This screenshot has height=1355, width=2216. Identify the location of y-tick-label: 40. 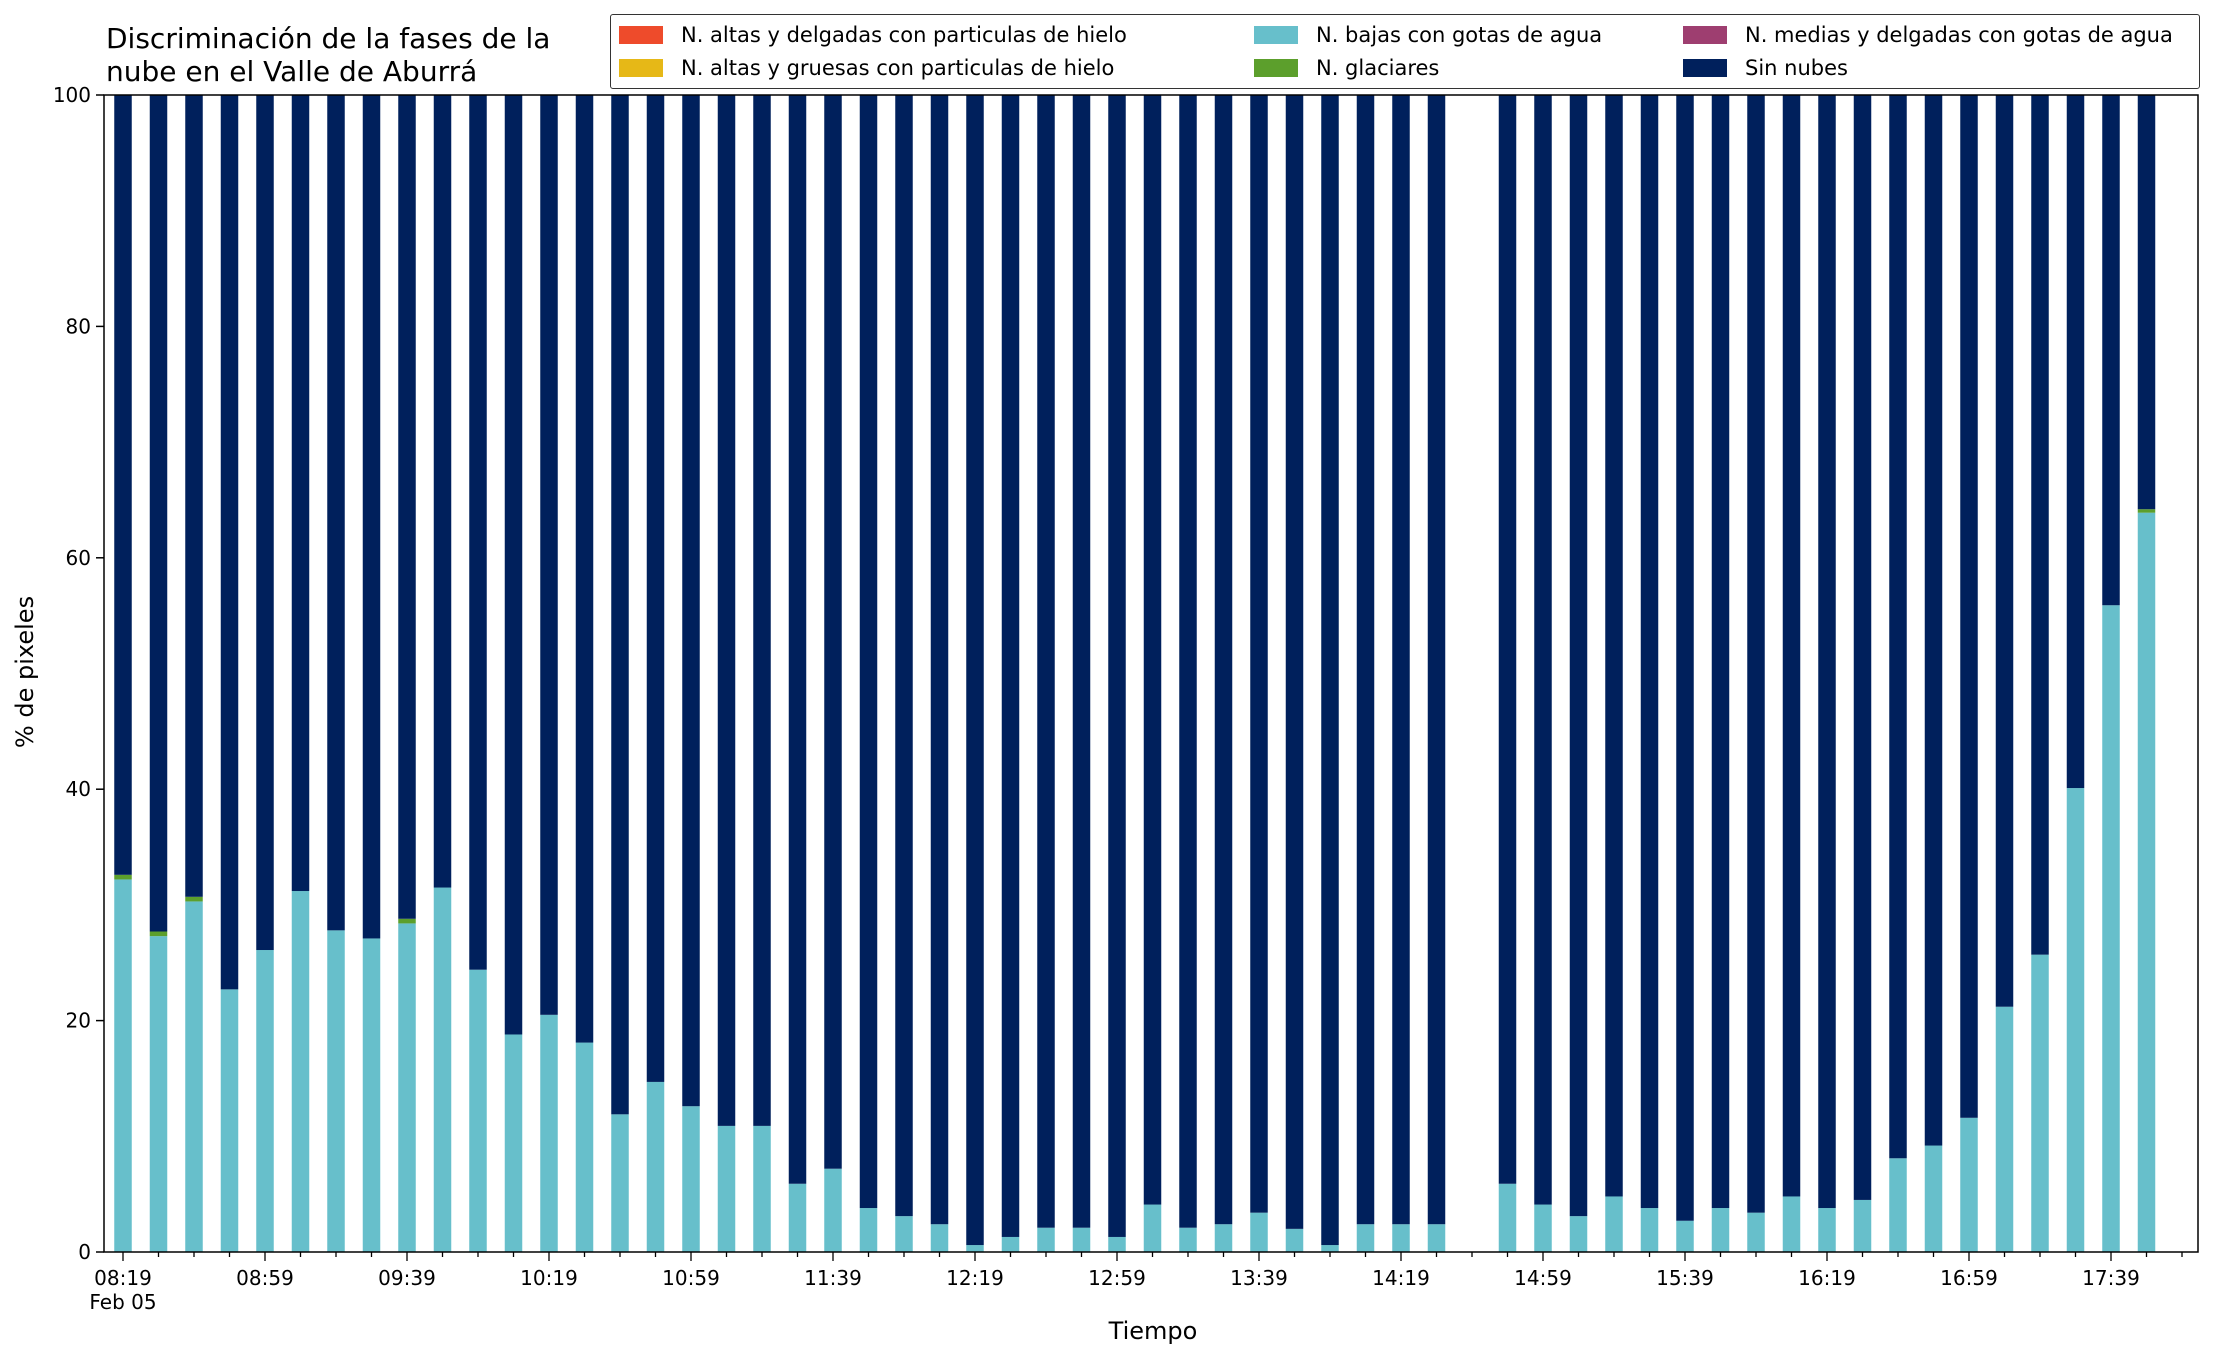
(78, 789).